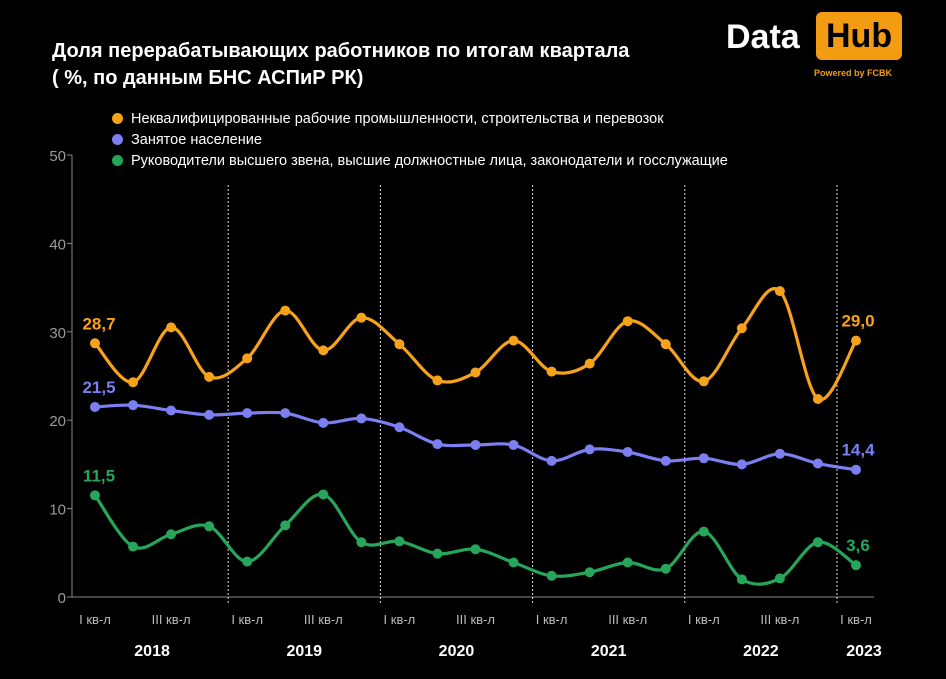 The image size is (946, 679). What do you see at coordinates (117, 160) in the screenshot?
I see `legend-marker-managers` at bounding box center [117, 160].